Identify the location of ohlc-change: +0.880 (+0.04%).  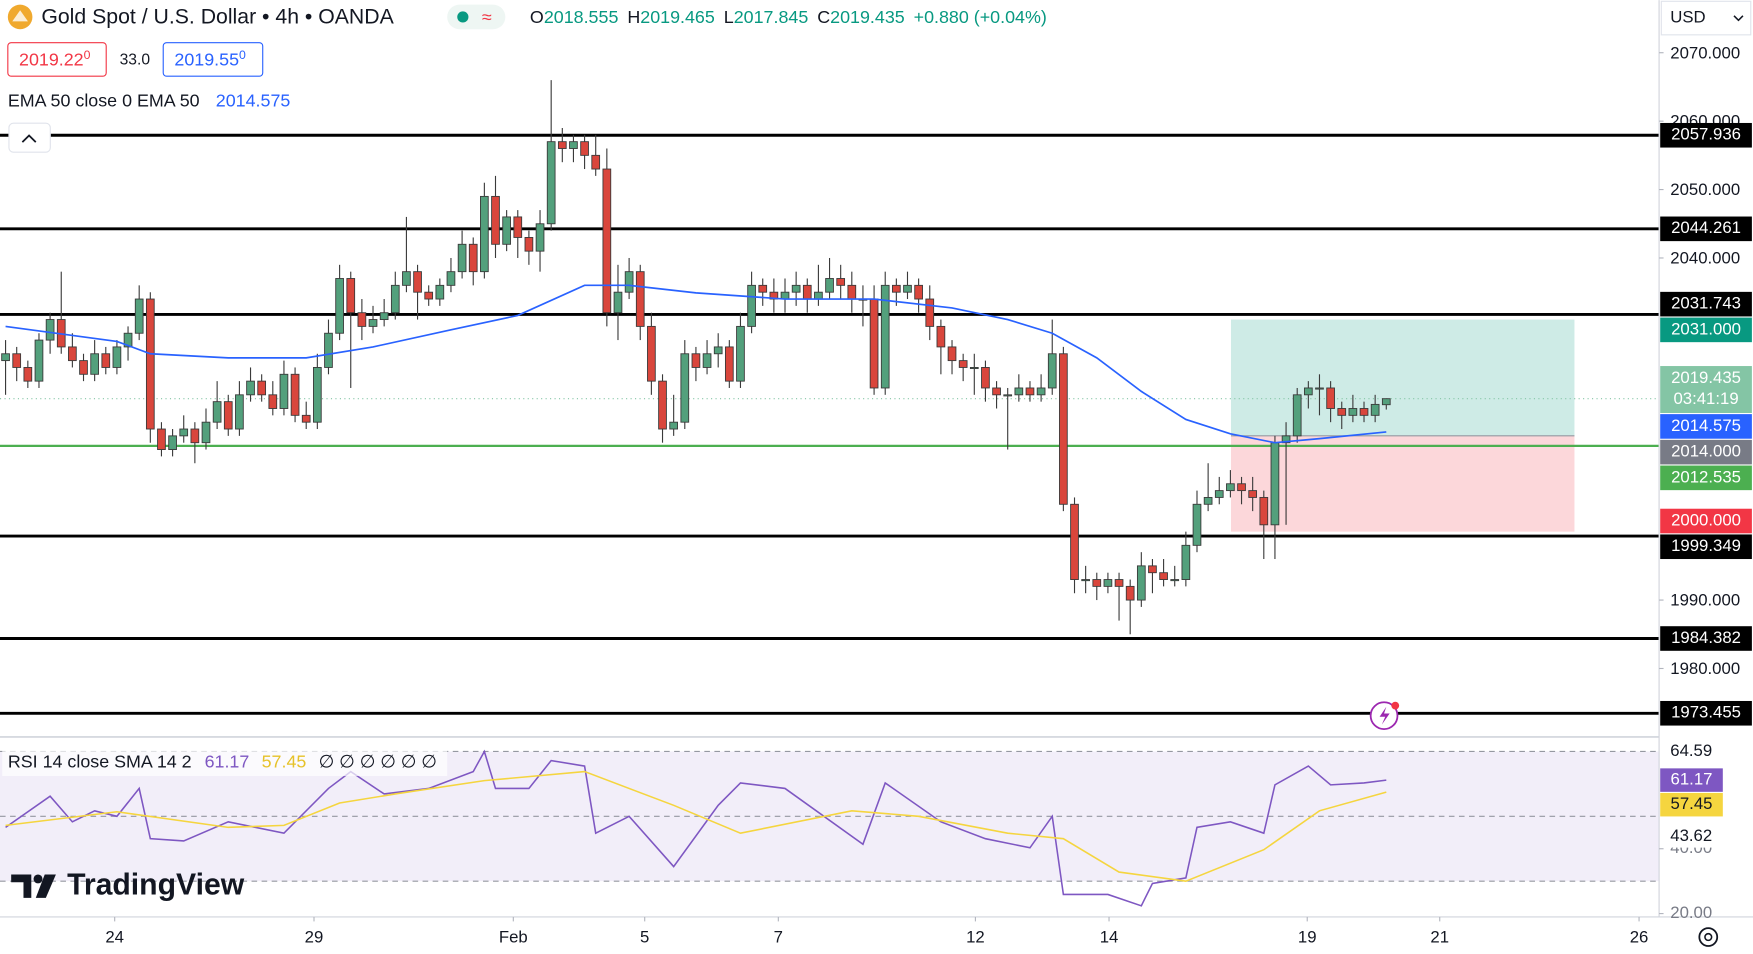
(980, 17).